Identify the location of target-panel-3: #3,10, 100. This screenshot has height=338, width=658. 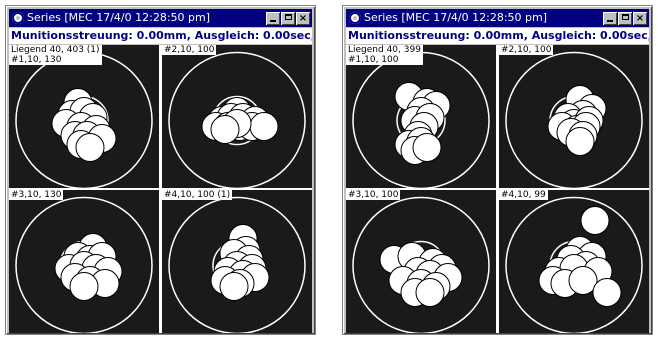
(421, 261).